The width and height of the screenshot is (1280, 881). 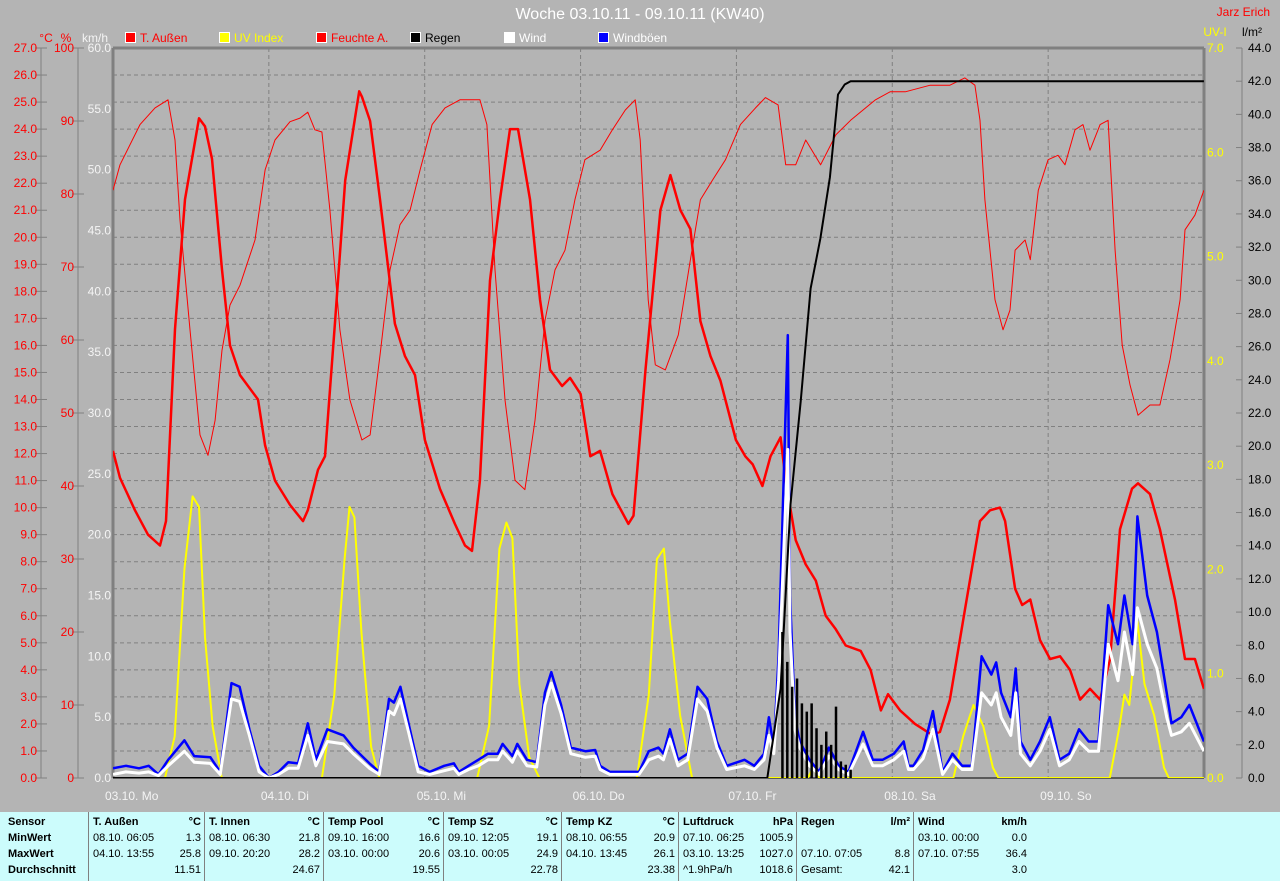 What do you see at coordinates (46, 38) in the screenshot?
I see `temp-axis-unit: °C` at bounding box center [46, 38].